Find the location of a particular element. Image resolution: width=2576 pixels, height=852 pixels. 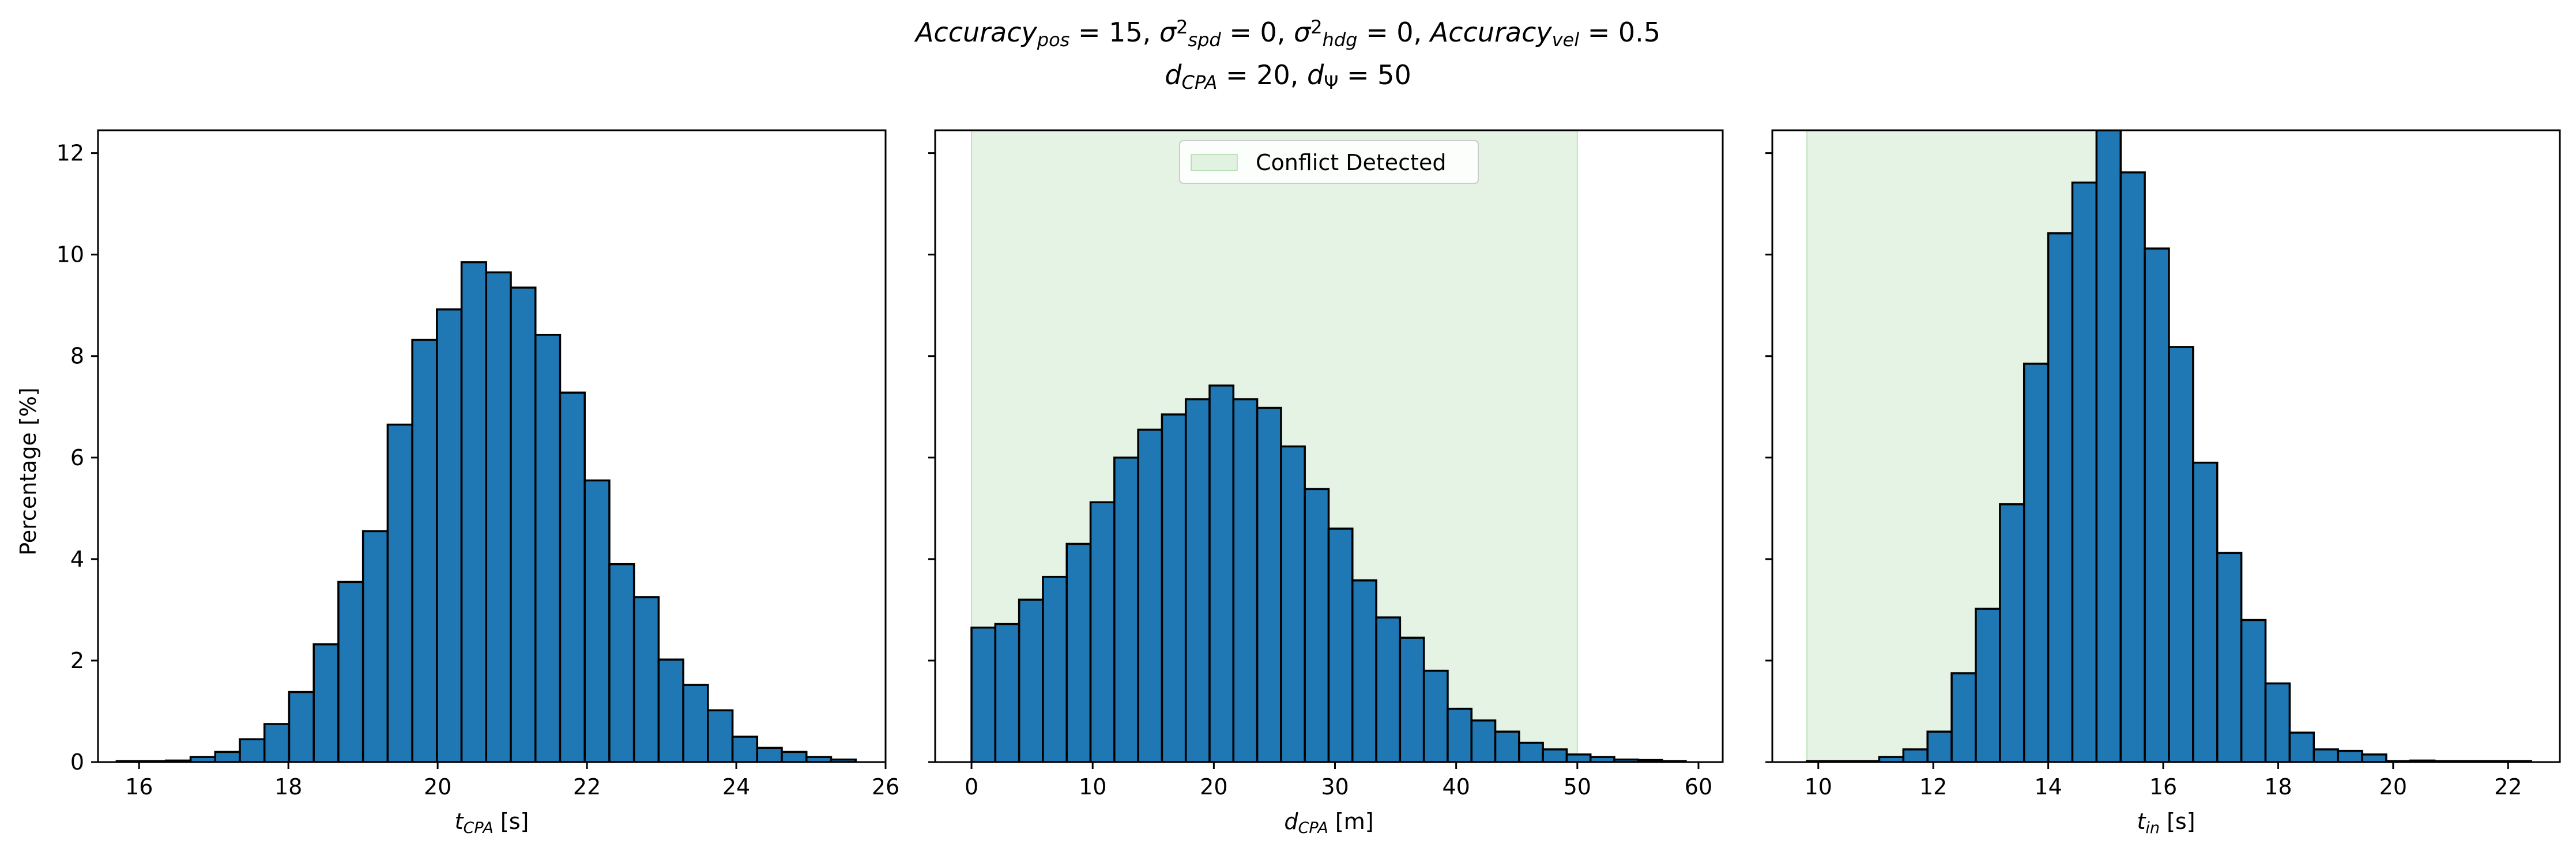

x-tick-label: 50 is located at coordinates (1577, 787).